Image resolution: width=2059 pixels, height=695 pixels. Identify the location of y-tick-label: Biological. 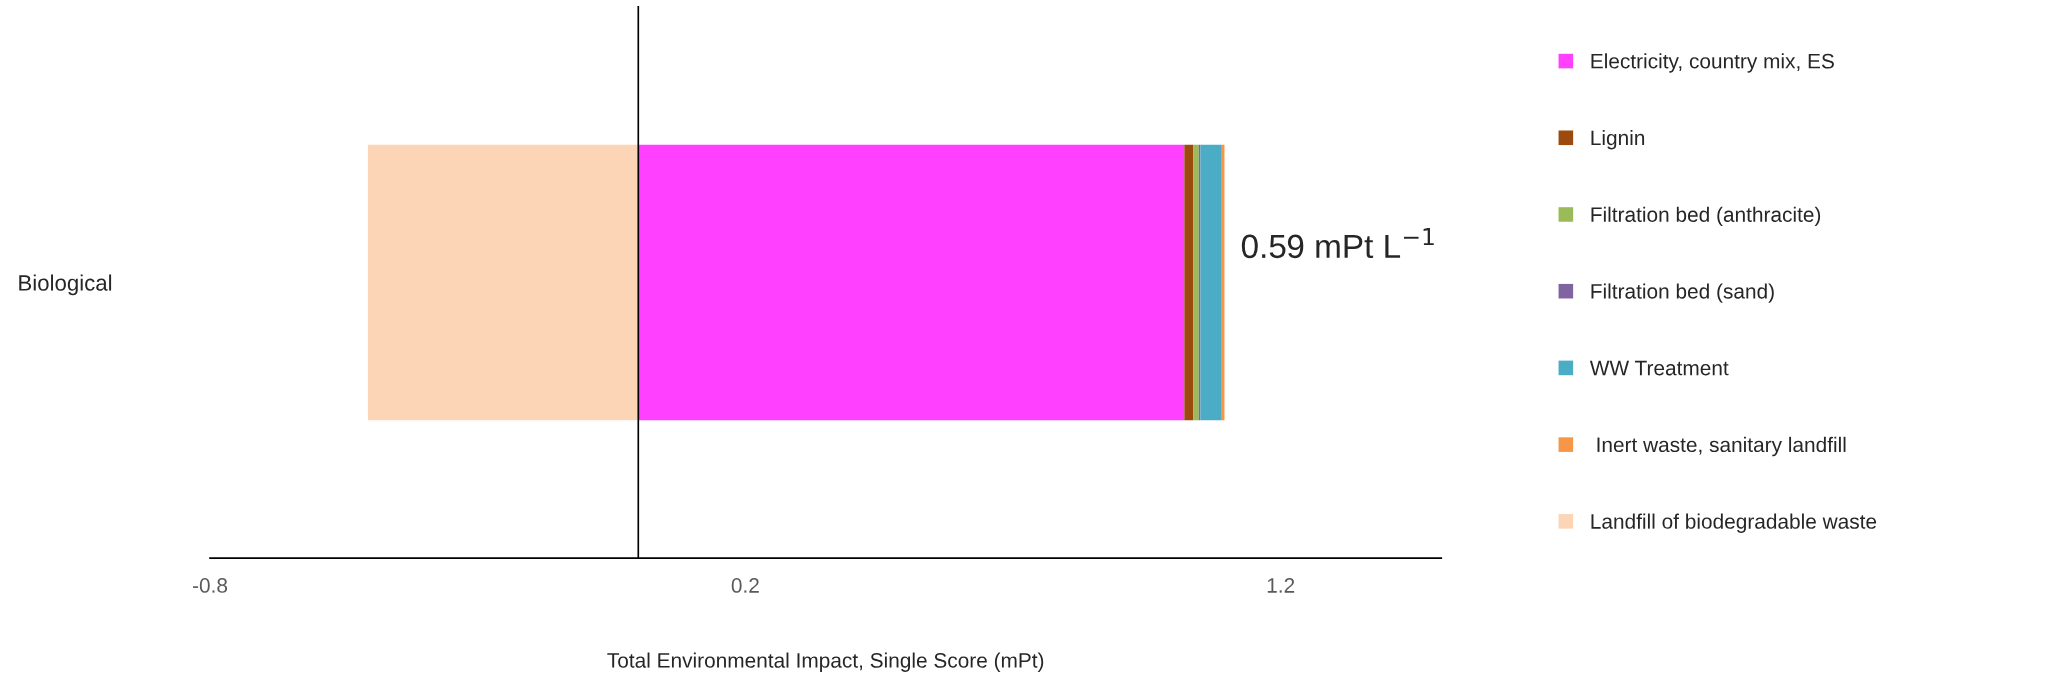
(65, 285).